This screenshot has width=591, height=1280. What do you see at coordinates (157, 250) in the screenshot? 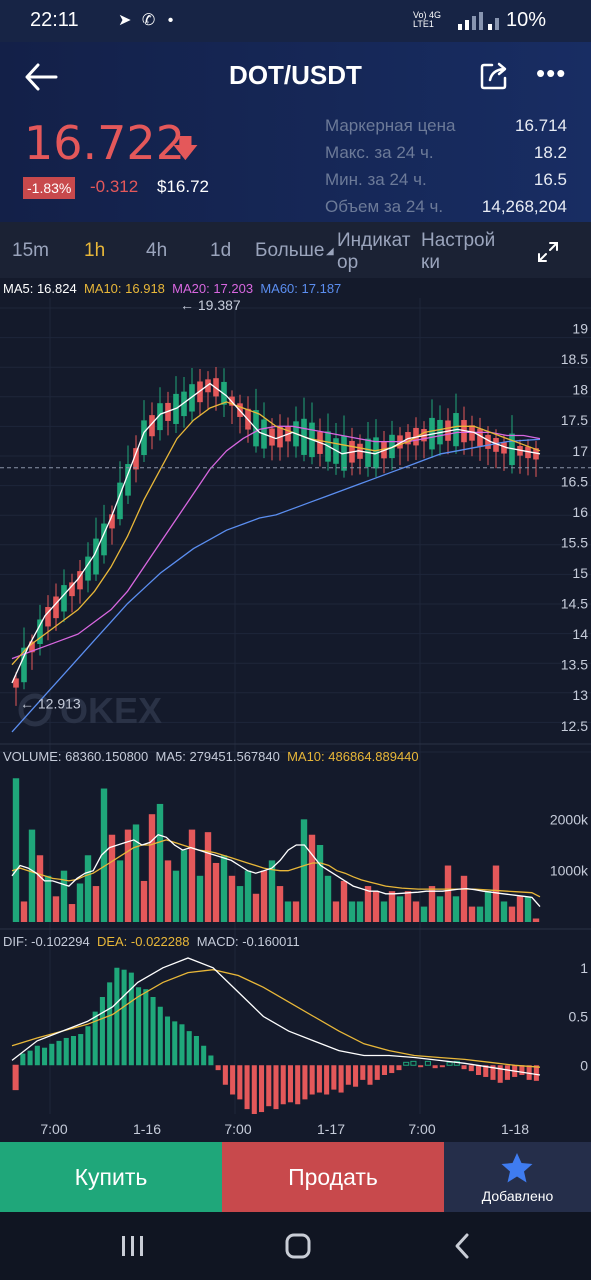
I see `tab-4h: 4h` at bounding box center [157, 250].